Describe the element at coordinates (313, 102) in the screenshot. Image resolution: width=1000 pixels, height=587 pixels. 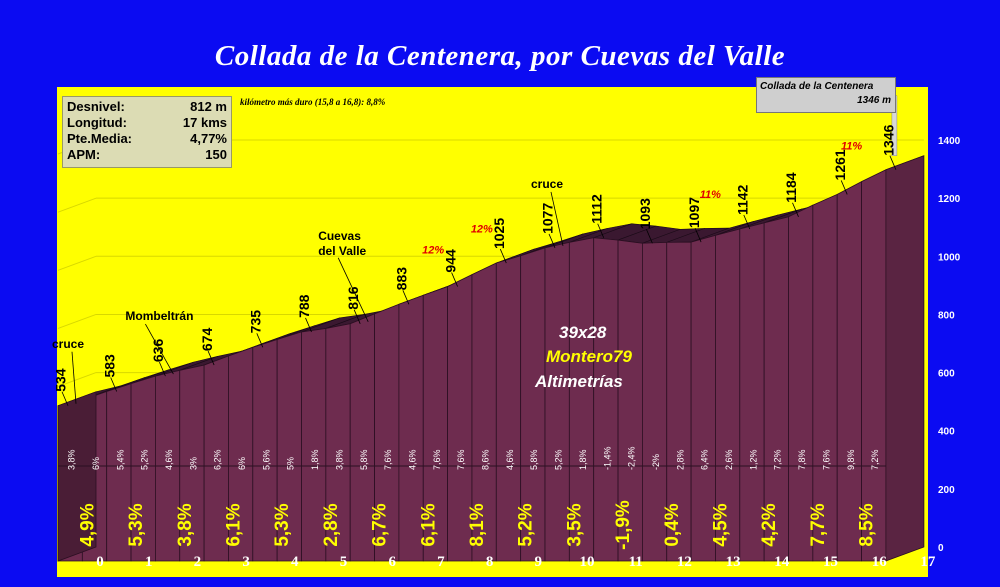
I see `hardest-km-note: kilómetro más duro (15,8 a 16,8): 8,8%` at that location.